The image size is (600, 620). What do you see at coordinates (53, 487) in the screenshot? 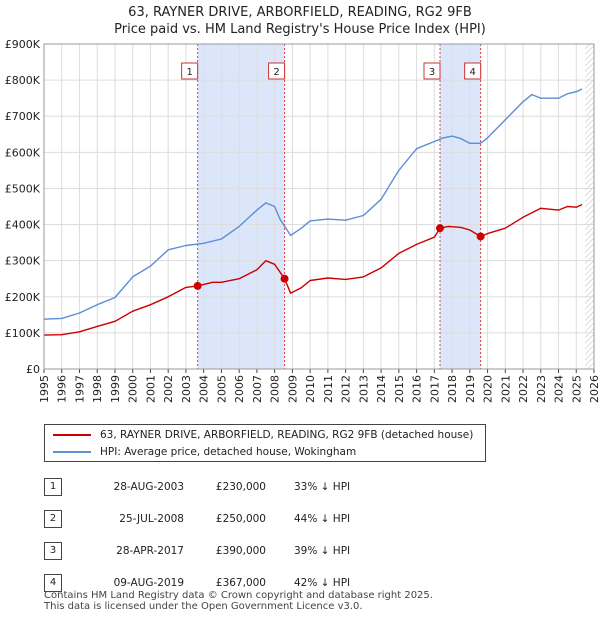
I see `sale-number: 1` at bounding box center [53, 487].